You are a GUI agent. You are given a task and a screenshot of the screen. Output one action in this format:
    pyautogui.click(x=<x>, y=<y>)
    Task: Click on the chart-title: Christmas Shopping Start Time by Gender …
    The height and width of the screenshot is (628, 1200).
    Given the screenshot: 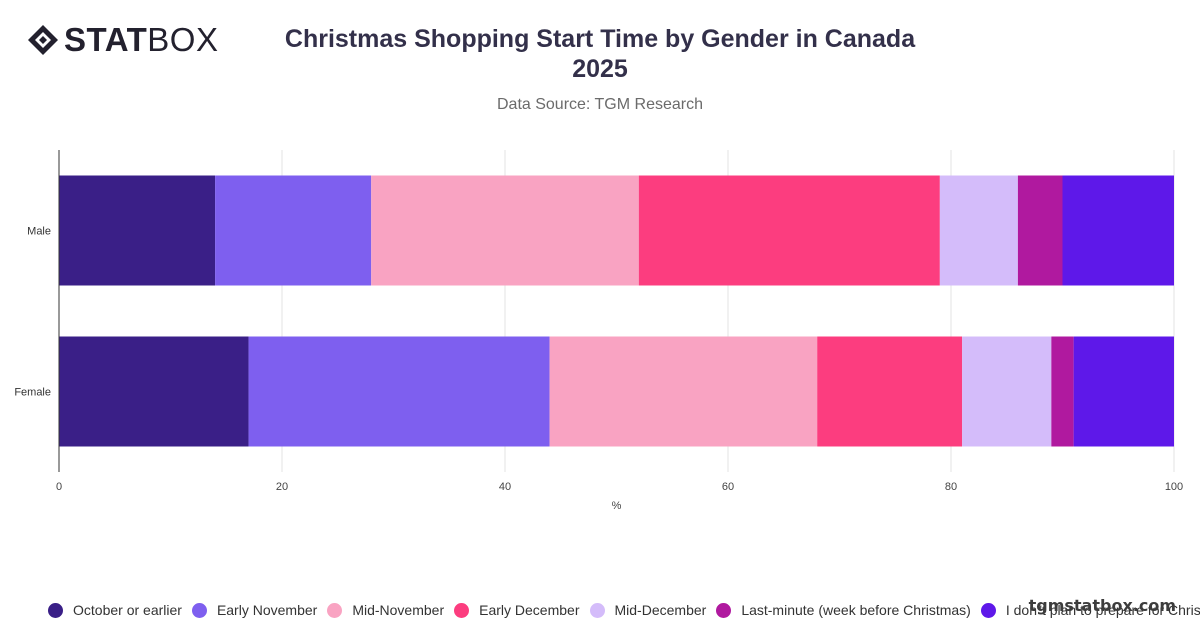 What is the action you would take?
    pyautogui.click(x=600, y=54)
    